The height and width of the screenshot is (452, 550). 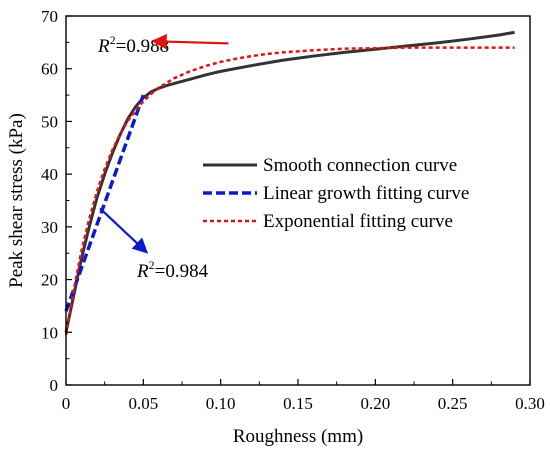 What do you see at coordinates (298, 403) in the screenshot?
I see `x-tick-label: 0.15` at bounding box center [298, 403].